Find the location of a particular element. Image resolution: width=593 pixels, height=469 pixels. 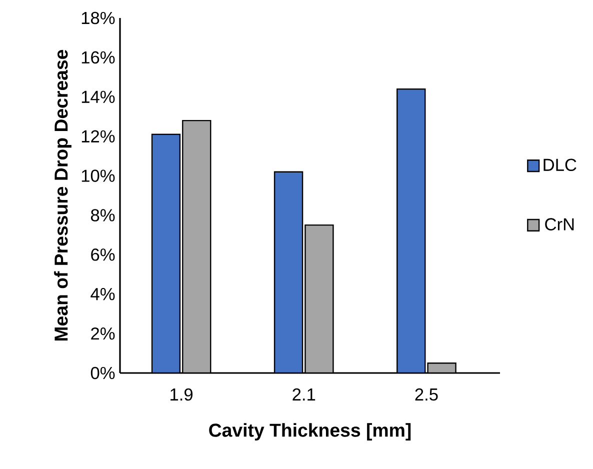

y-tick-label: 4% is located at coordinates (102, 294).